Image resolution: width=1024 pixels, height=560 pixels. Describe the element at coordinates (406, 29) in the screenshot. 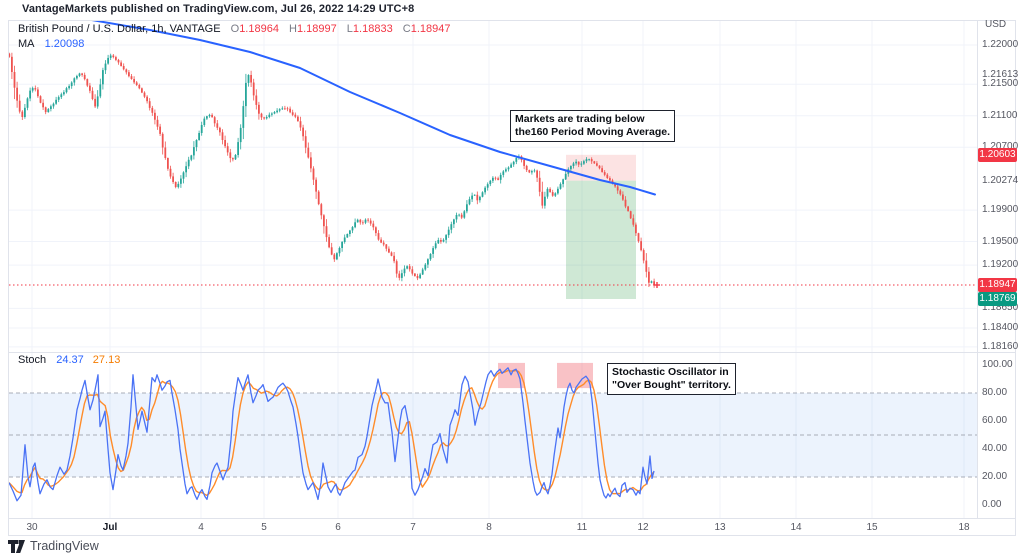

I see `ohlc-close-label: C` at that location.